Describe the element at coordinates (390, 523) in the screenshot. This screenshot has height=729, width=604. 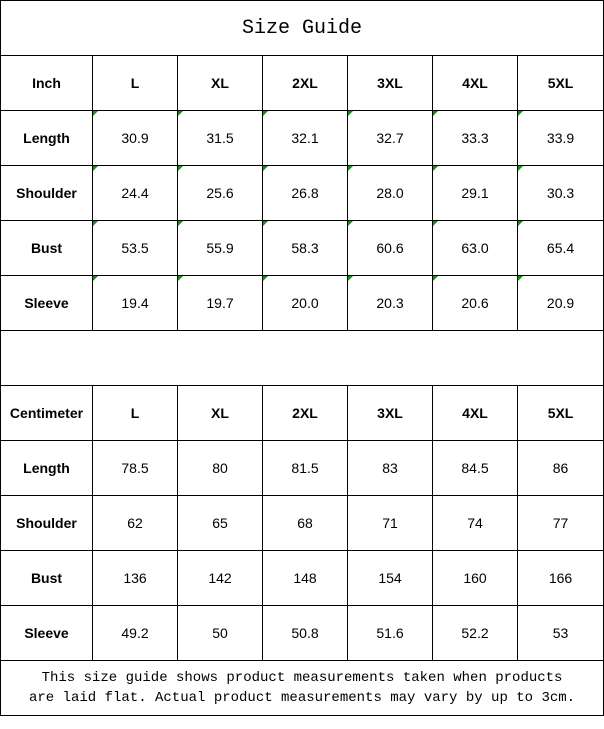
I see `measurement-cell: 71` at that location.